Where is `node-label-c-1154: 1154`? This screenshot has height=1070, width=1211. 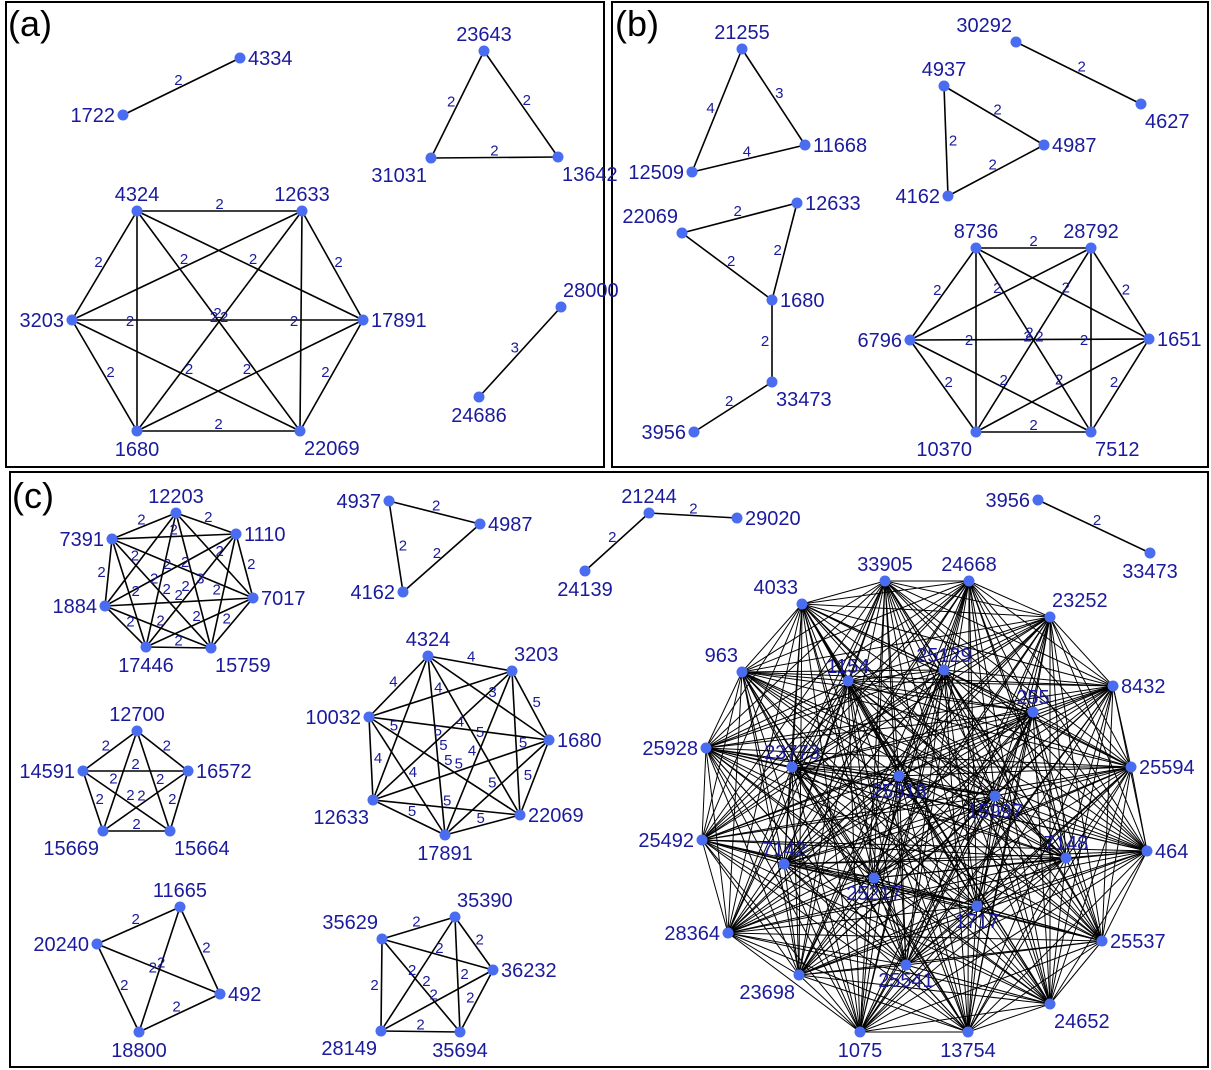 node-label-c-1154: 1154 is located at coordinates (847, 667).